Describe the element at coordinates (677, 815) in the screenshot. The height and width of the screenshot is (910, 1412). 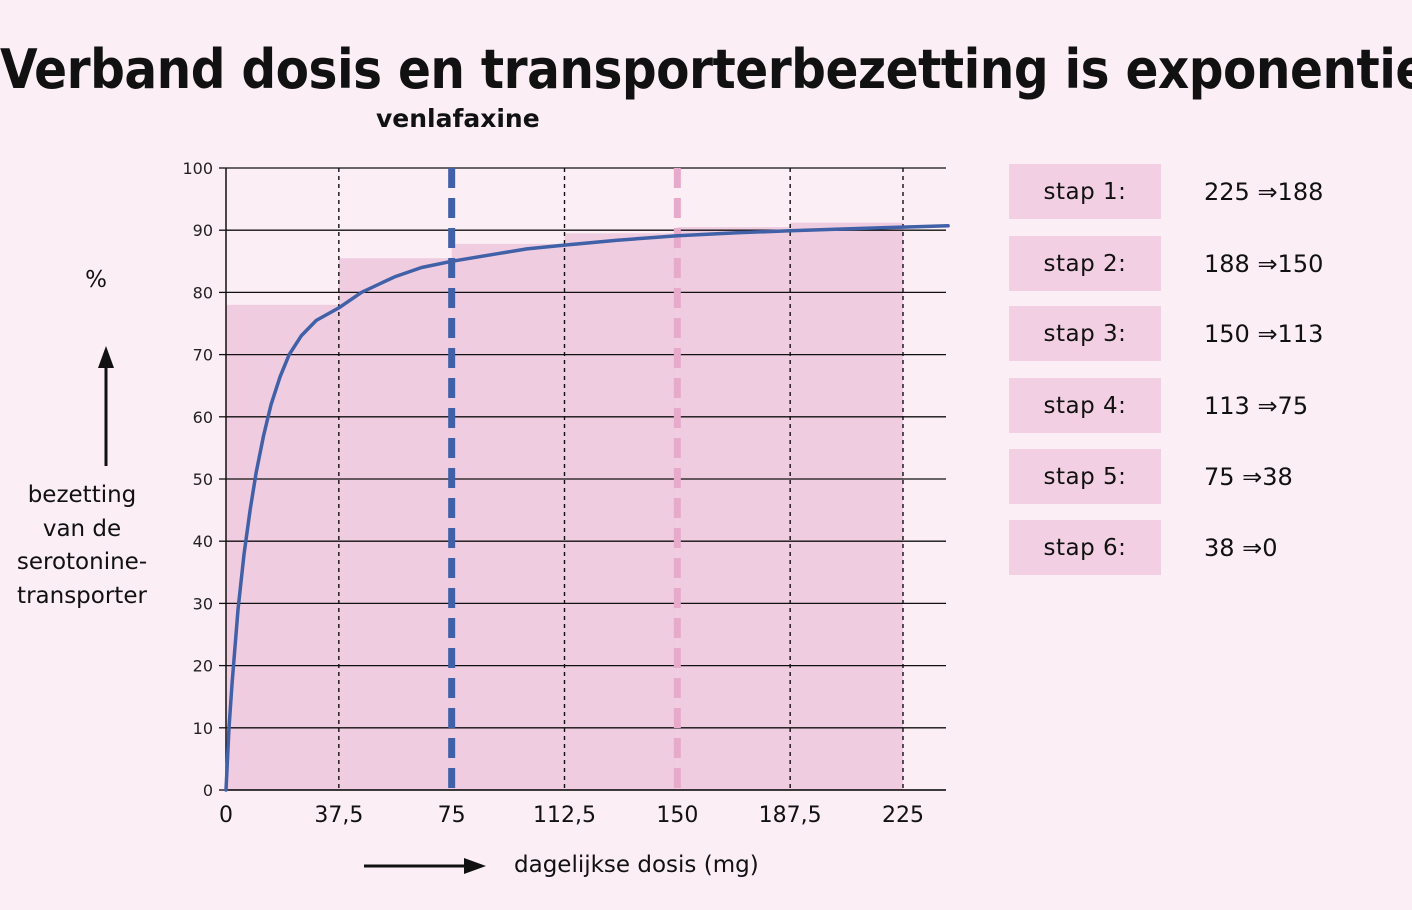
I see `x-tick-label-150: 150` at that location.